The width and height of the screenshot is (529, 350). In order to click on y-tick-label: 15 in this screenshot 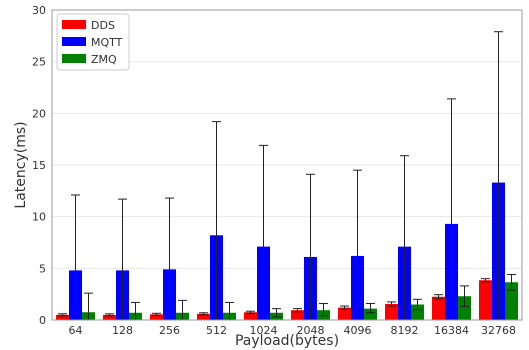, I will do `click(39, 165)`.